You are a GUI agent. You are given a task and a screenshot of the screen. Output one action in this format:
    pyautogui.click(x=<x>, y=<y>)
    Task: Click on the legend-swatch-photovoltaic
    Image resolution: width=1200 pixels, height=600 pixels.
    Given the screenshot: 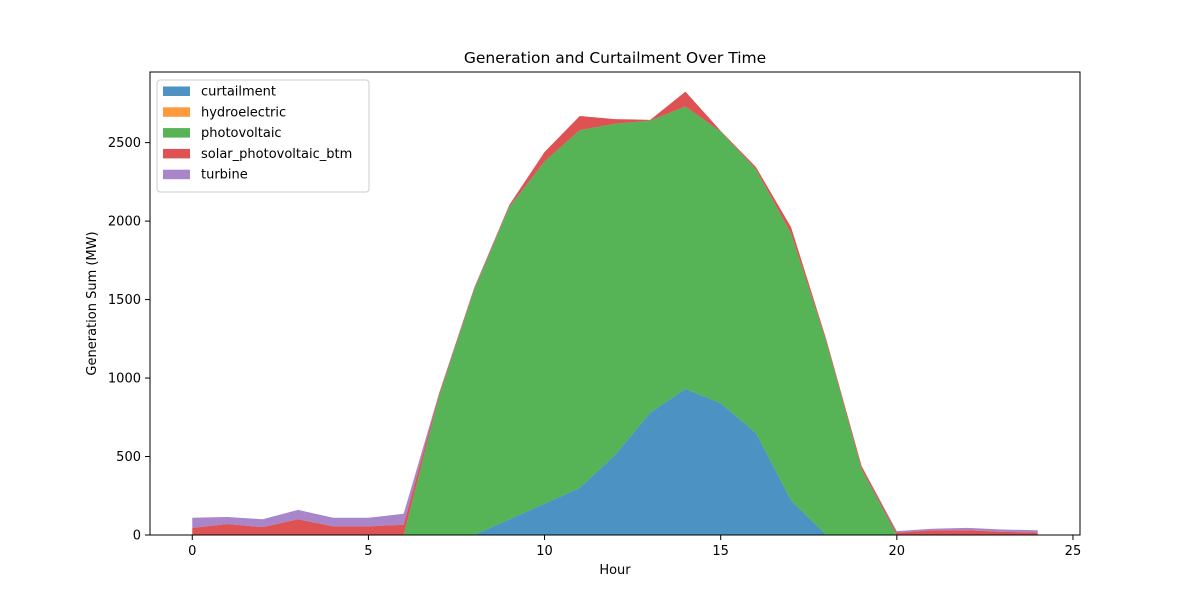 What is the action you would take?
    pyautogui.click(x=176, y=133)
    